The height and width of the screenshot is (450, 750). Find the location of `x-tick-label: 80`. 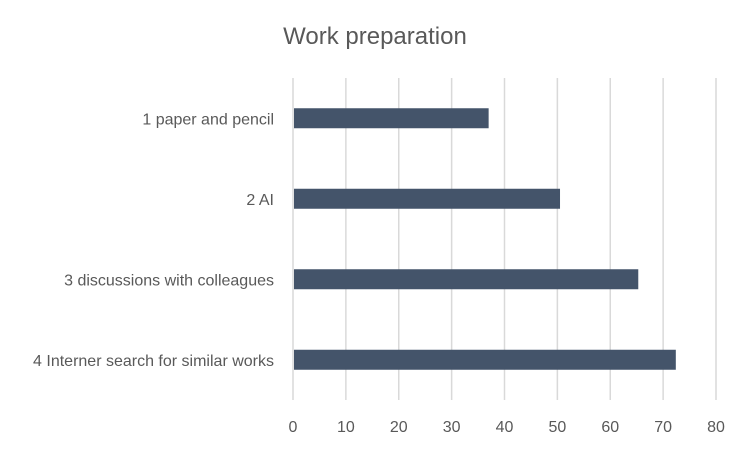

x-tick-label: 80 is located at coordinates (716, 427).